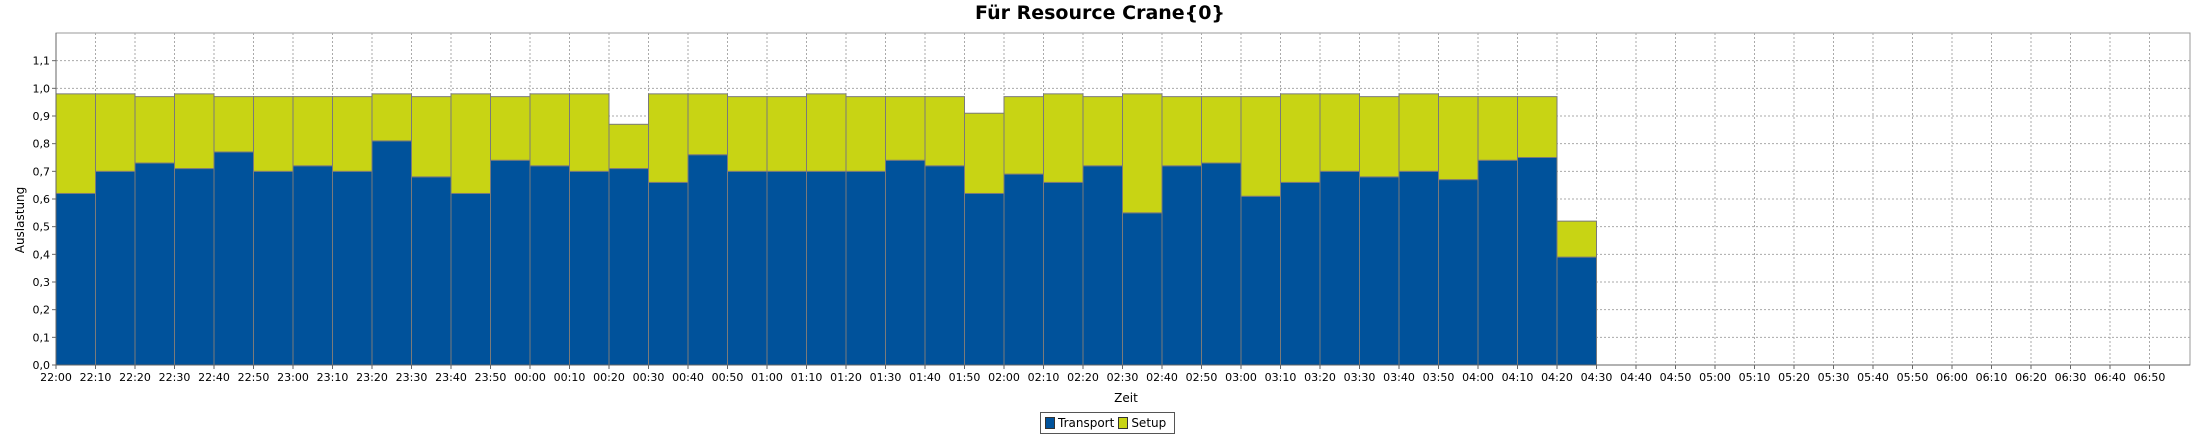  I want to click on legend: Transport Setup, so click(1108, 423).